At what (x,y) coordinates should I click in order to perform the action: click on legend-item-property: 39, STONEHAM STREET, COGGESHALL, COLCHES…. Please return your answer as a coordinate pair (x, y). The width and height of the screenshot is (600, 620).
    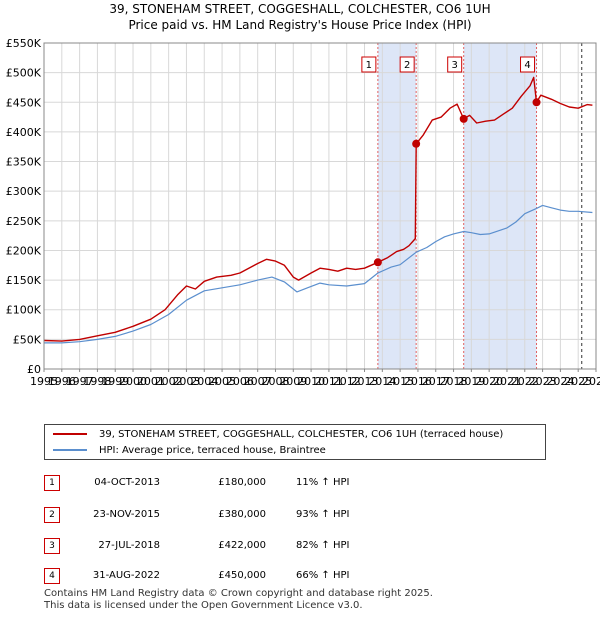
    Looking at the image, I should click on (278, 435).